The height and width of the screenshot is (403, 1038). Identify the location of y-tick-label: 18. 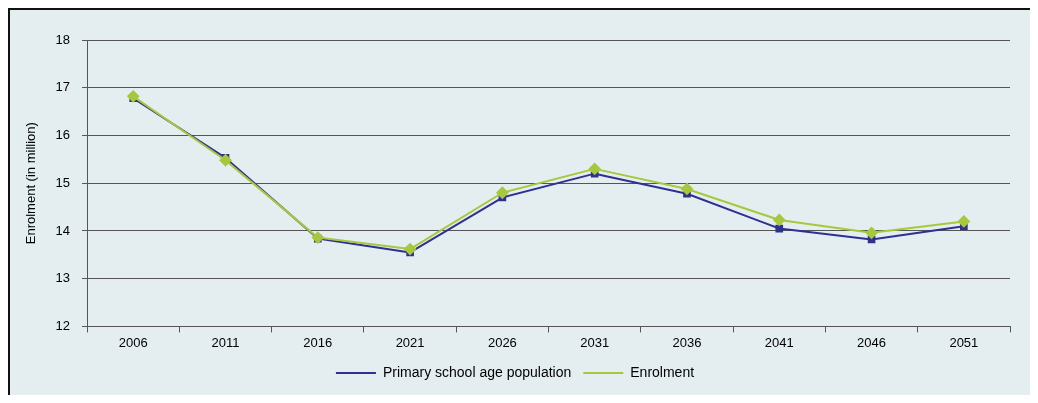
(63, 39).